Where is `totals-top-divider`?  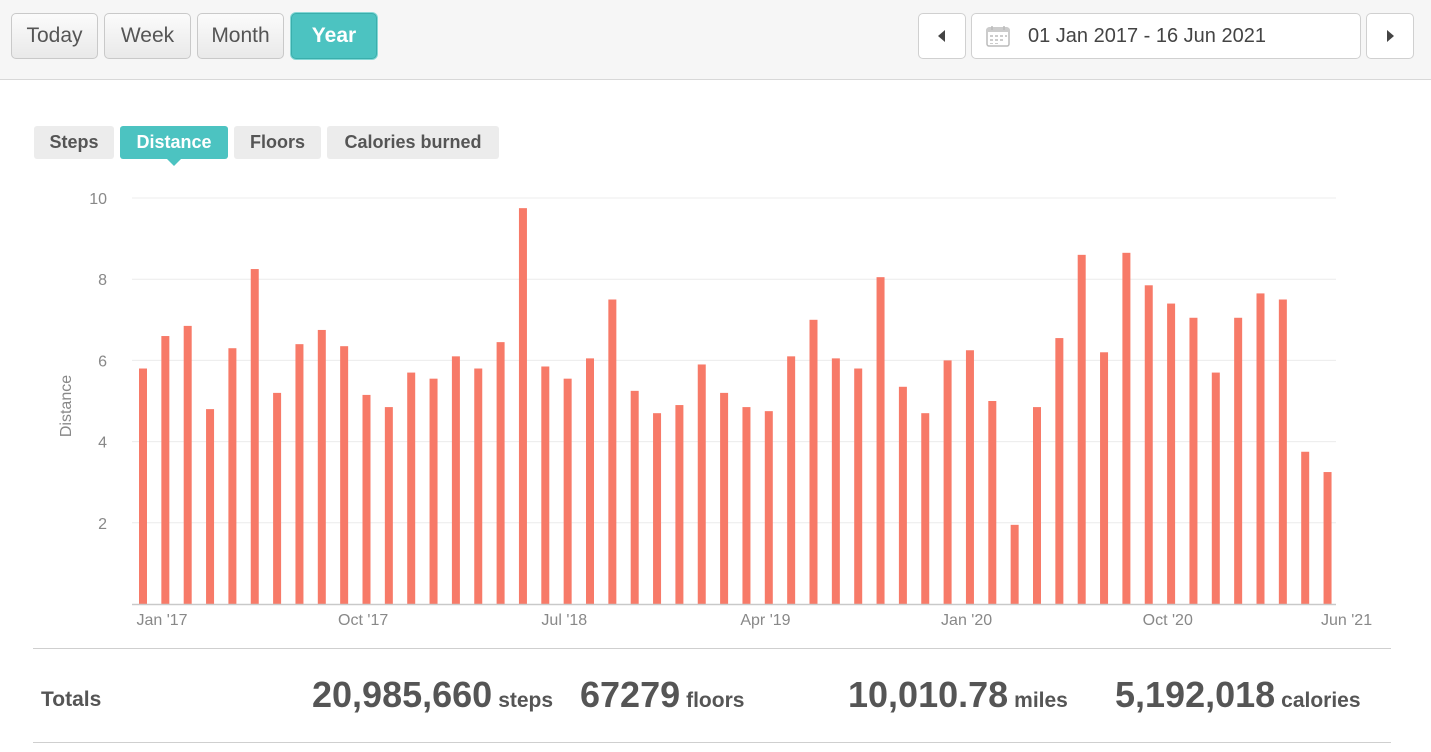
totals-top-divider is located at coordinates (712, 648).